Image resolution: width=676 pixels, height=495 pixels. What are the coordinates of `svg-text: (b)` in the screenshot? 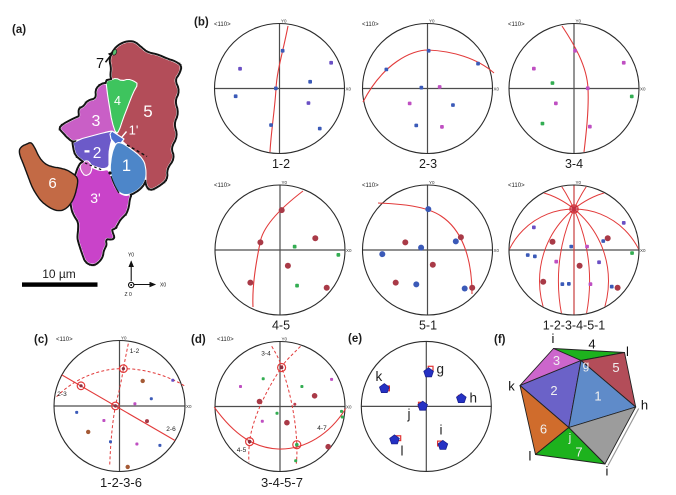 It's located at (201, 23).